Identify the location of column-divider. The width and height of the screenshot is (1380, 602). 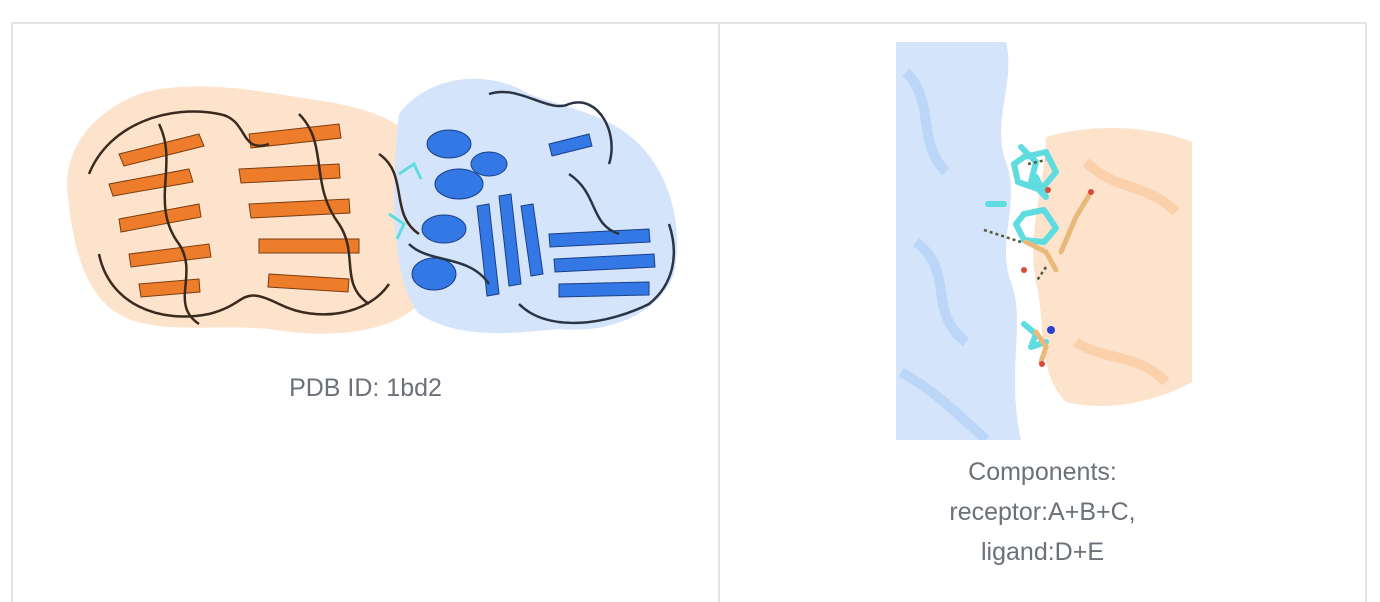
(719, 313).